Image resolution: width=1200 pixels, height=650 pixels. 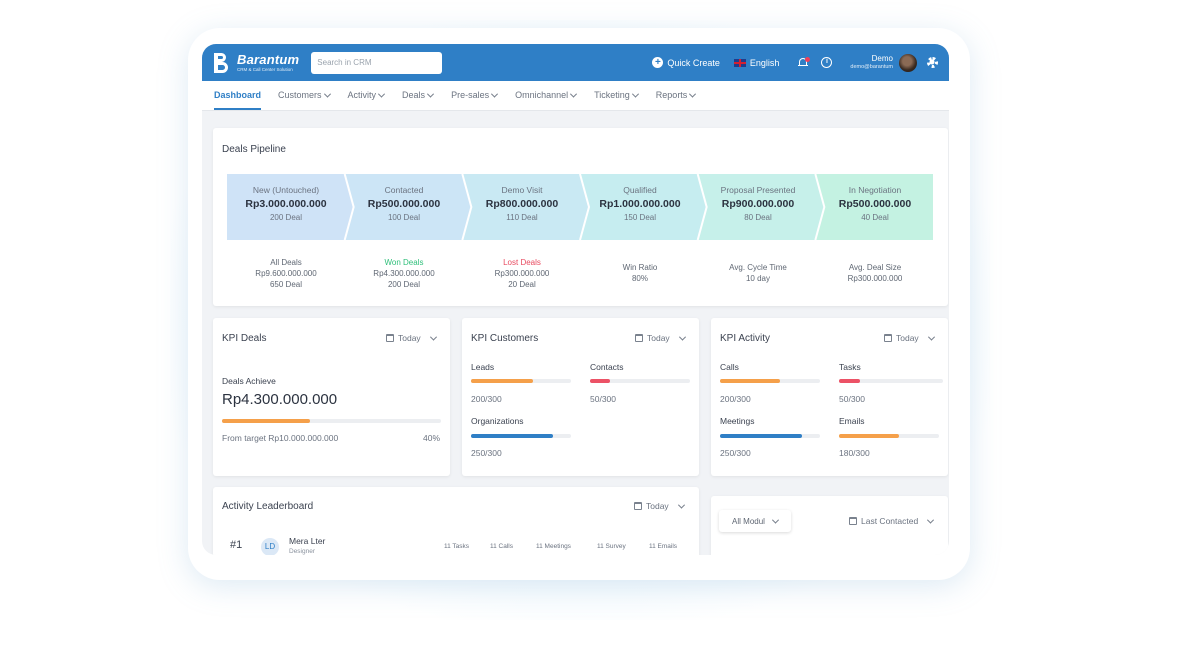 What do you see at coordinates (505, 338) in the screenshot?
I see `card-title: KPI Customers` at bounding box center [505, 338].